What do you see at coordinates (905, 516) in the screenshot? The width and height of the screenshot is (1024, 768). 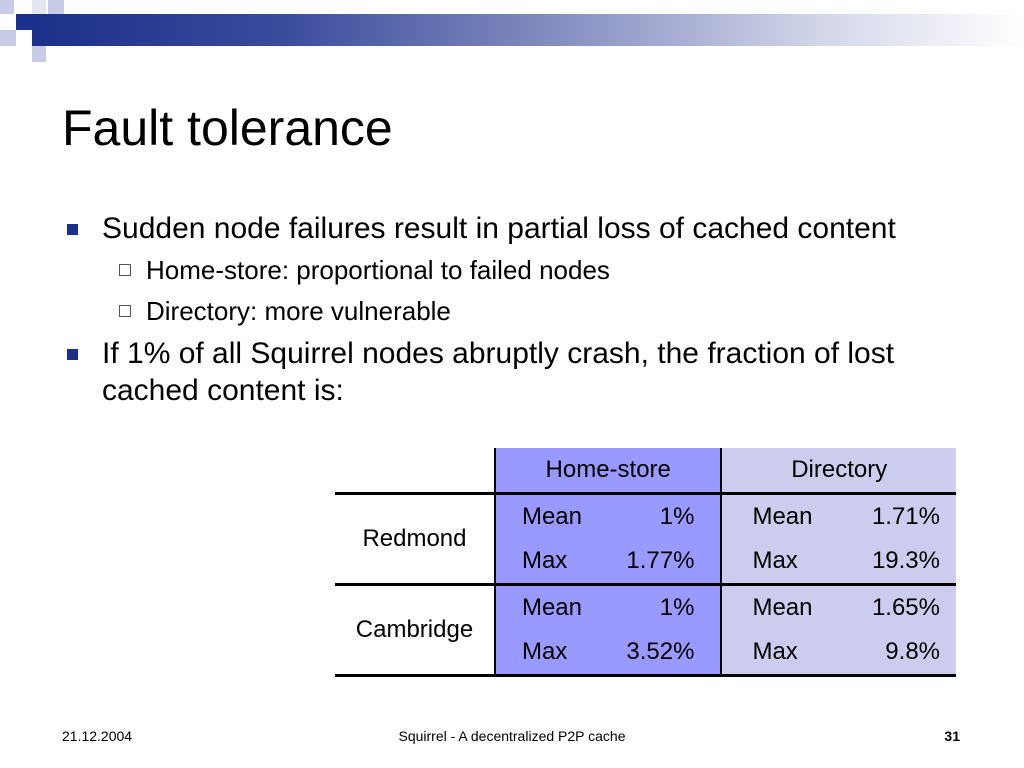 I see `stat-value: 1.71%` at bounding box center [905, 516].